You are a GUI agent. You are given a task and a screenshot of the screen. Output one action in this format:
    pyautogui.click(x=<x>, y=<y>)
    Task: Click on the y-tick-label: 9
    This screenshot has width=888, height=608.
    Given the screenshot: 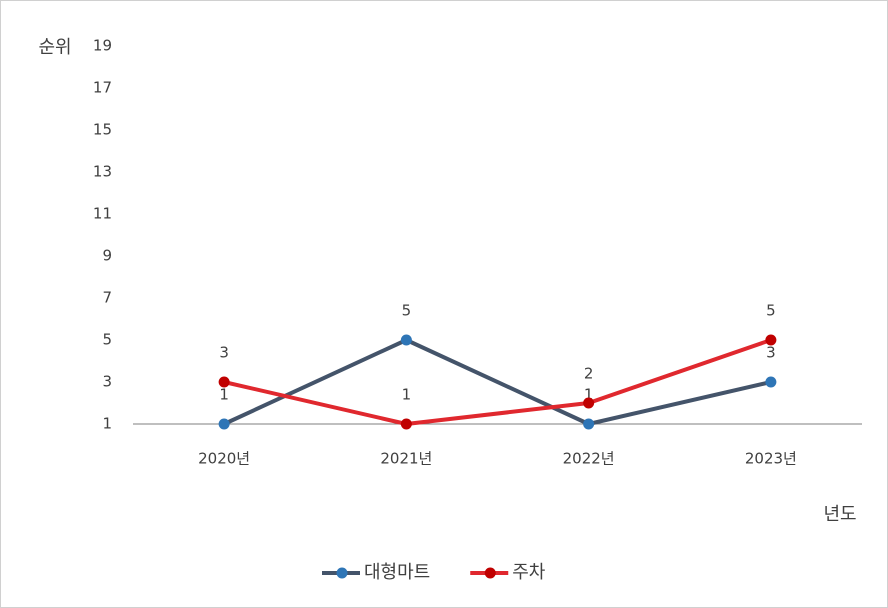 What is the action you would take?
    pyautogui.click(x=107, y=256)
    